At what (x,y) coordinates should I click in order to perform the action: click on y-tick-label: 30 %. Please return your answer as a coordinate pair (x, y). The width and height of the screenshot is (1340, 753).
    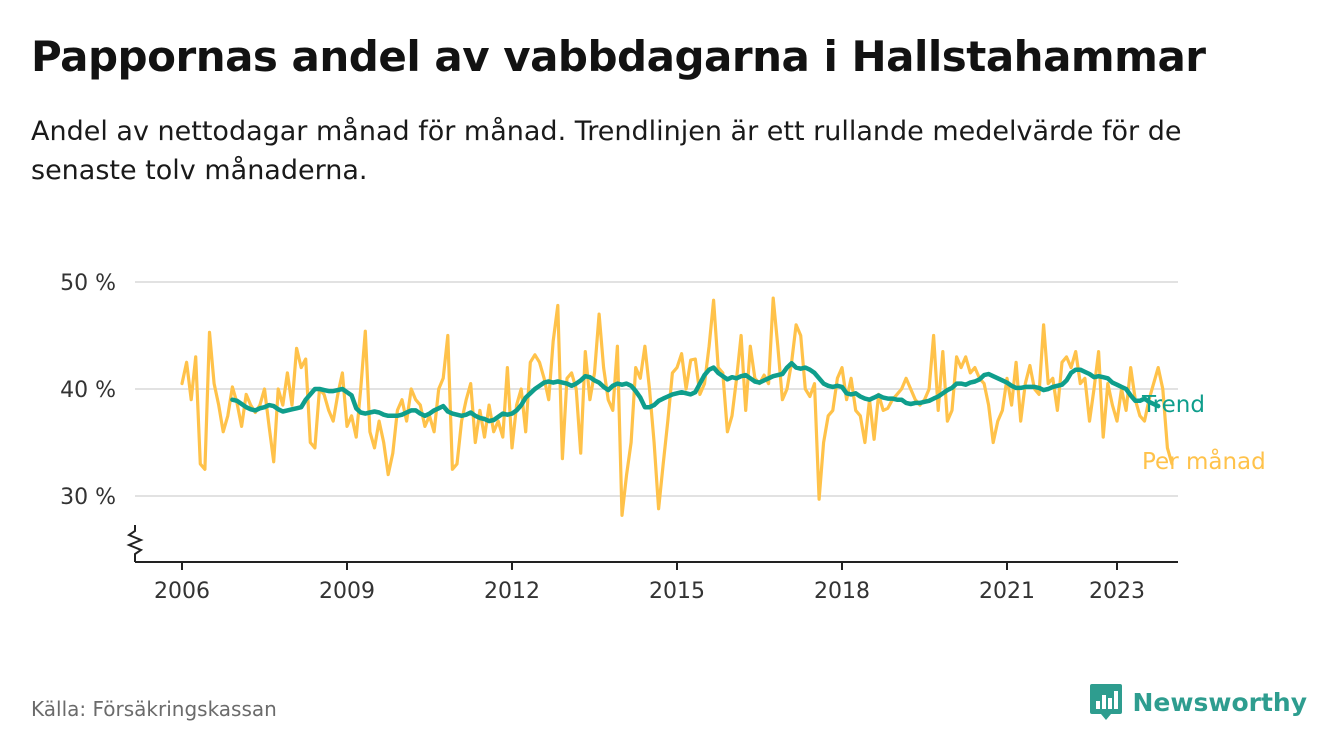
    Looking at the image, I should click on (88, 497).